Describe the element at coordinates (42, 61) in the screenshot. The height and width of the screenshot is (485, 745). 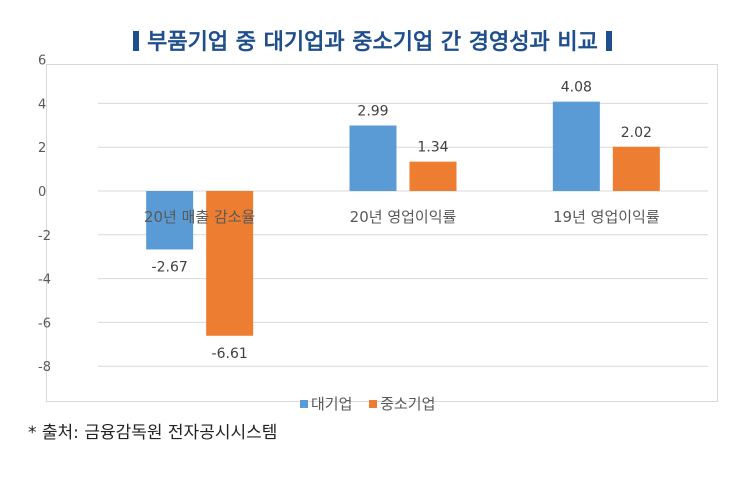
I see `y-tick-label: 6` at that location.